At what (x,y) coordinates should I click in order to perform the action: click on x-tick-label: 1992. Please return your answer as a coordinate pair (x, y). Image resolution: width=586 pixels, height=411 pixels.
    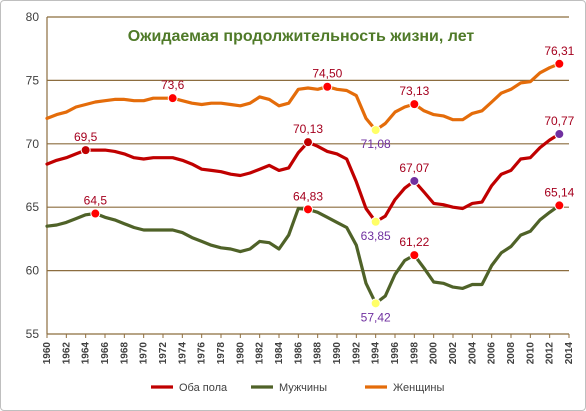
    Looking at the image, I should click on (356, 353).